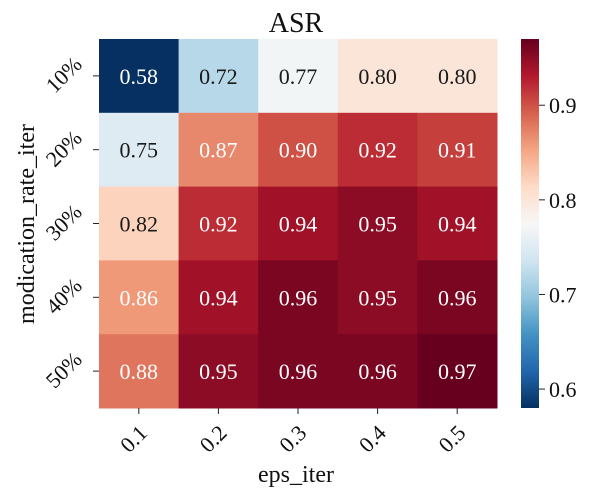 Image resolution: width=589 pixels, height=497 pixels. I want to click on heatmap-value-label: 0.72, so click(218, 76).